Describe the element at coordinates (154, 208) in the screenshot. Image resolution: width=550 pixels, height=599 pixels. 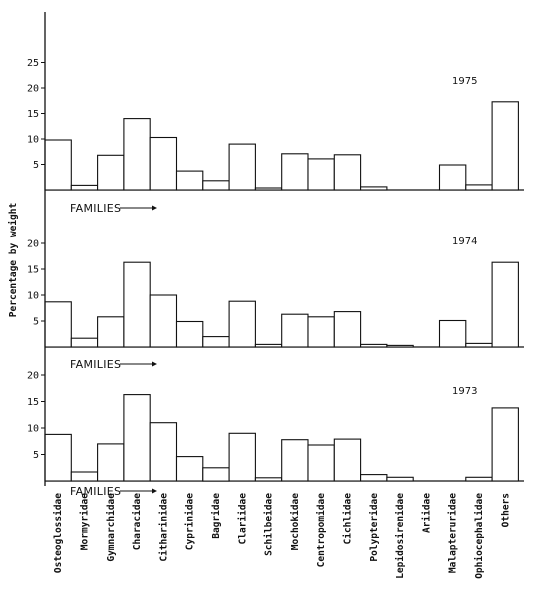
I see `families-arrowhead-1975` at that location.